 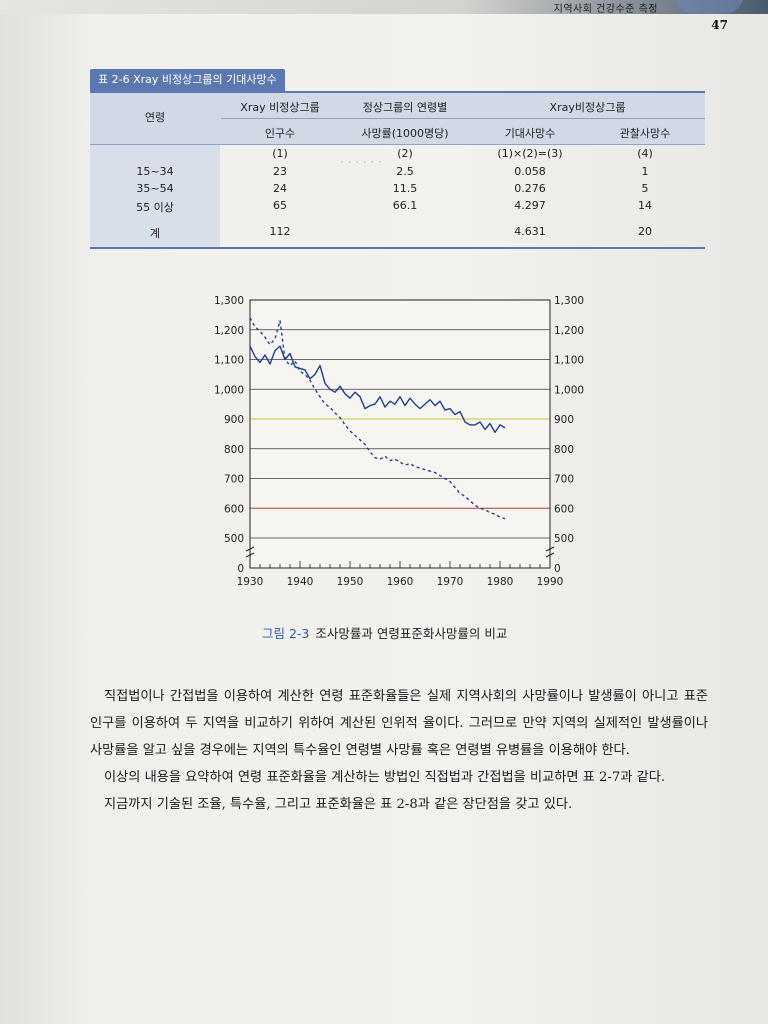 I want to click on header-bottom-rule, so click(x=397, y=144).